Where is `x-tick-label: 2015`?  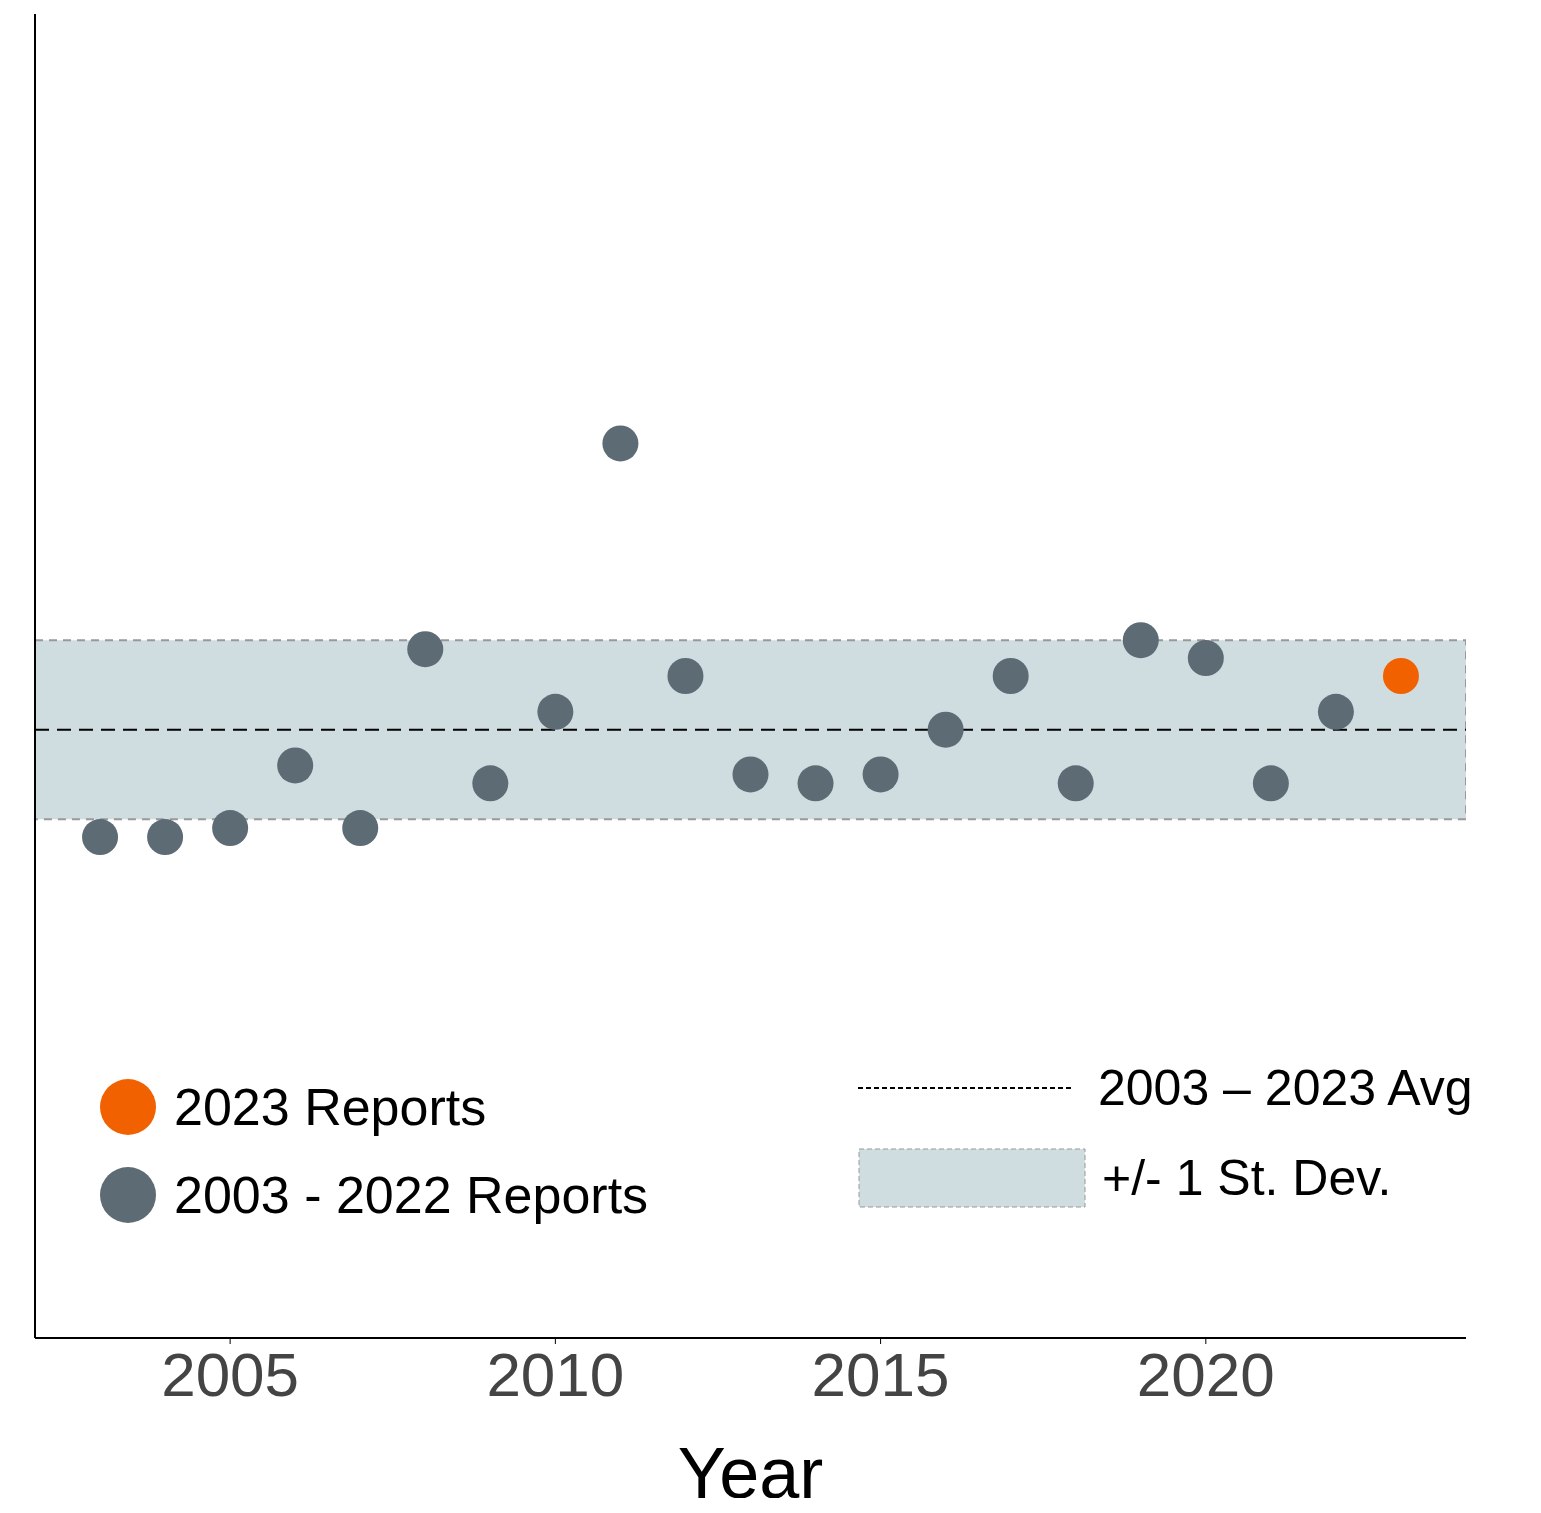
x-tick-label: 2015 is located at coordinates (880, 1375).